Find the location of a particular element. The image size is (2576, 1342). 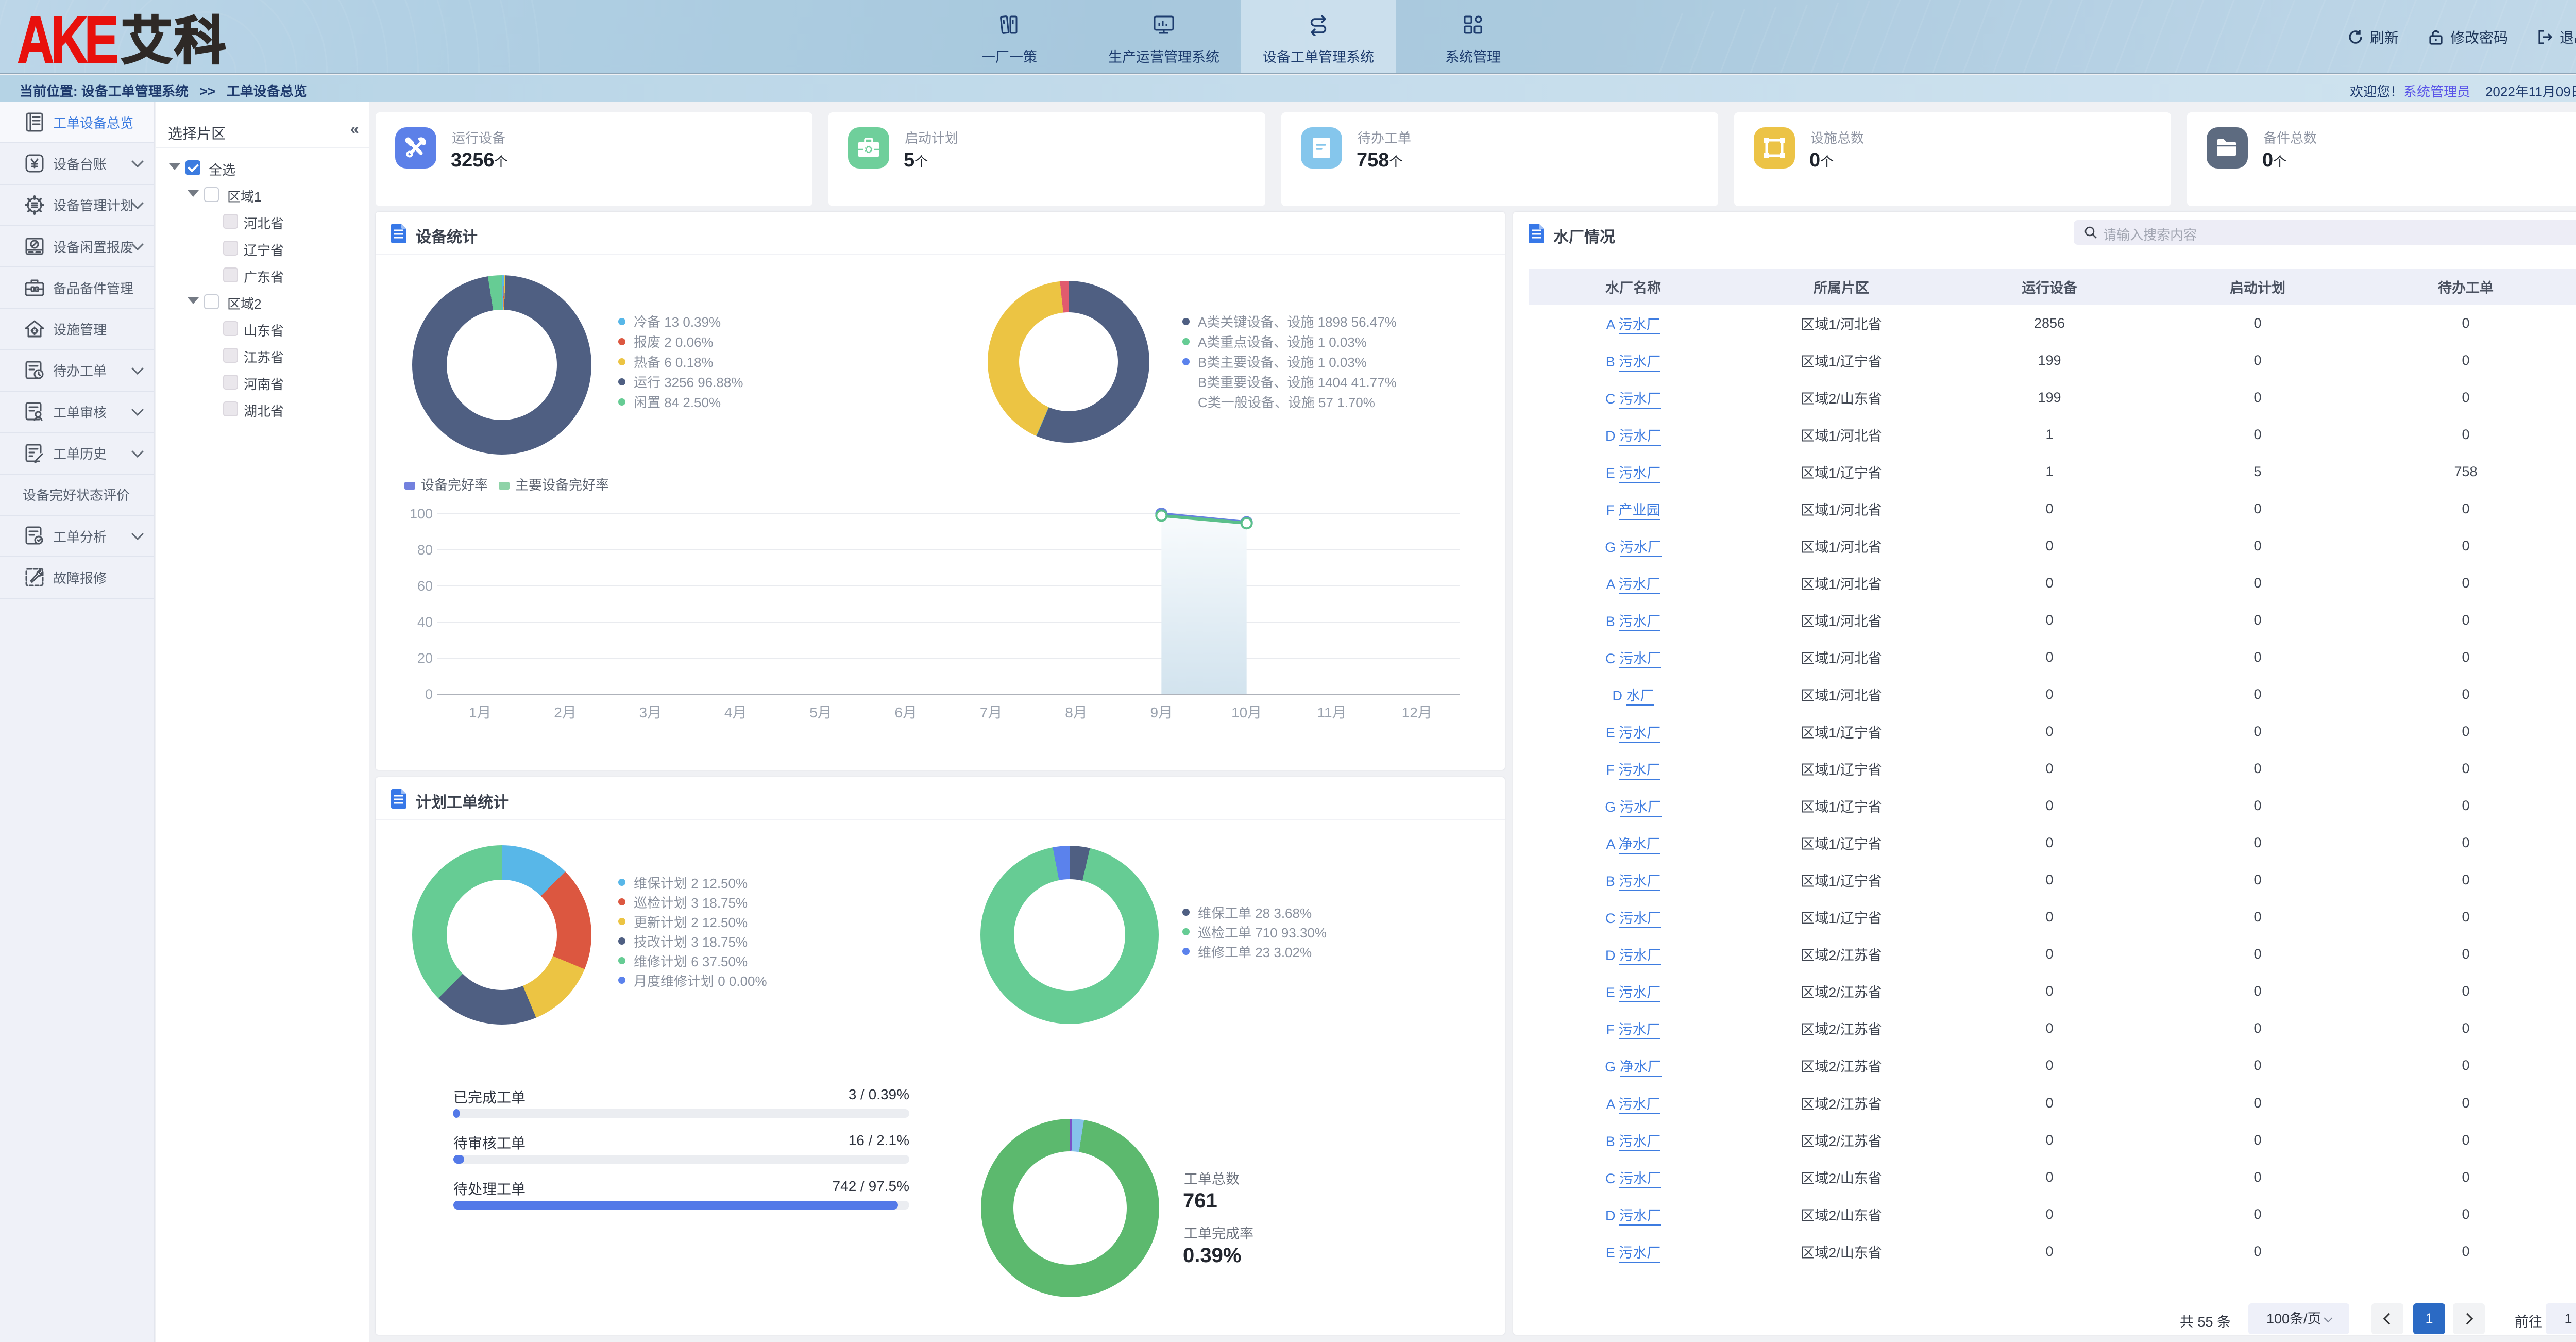

svg-text: 5月 is located at coordinates (820, 712).